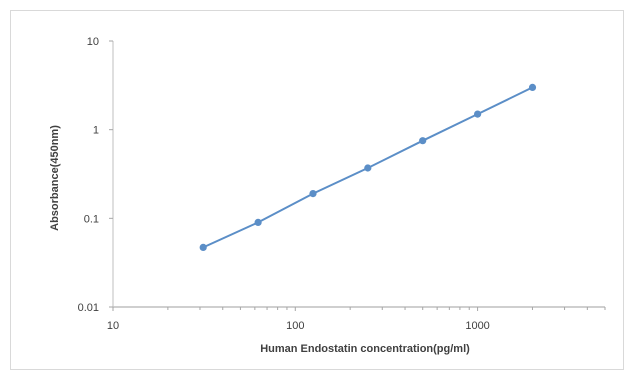  Describe the element at coordinates (55, 178) in the screenshot. I see `y-axis-title: Absorbance(450nm)` at that location.